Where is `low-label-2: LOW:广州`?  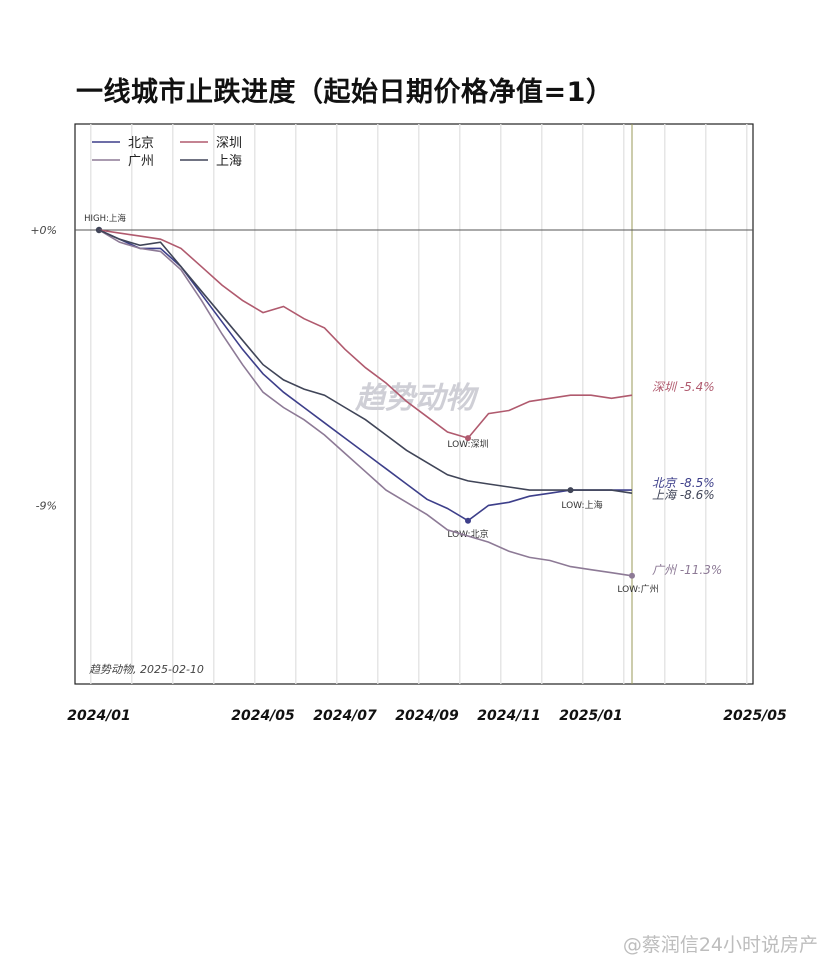
low-label-2: LOW:广州 is located at coordinates (637, 589).